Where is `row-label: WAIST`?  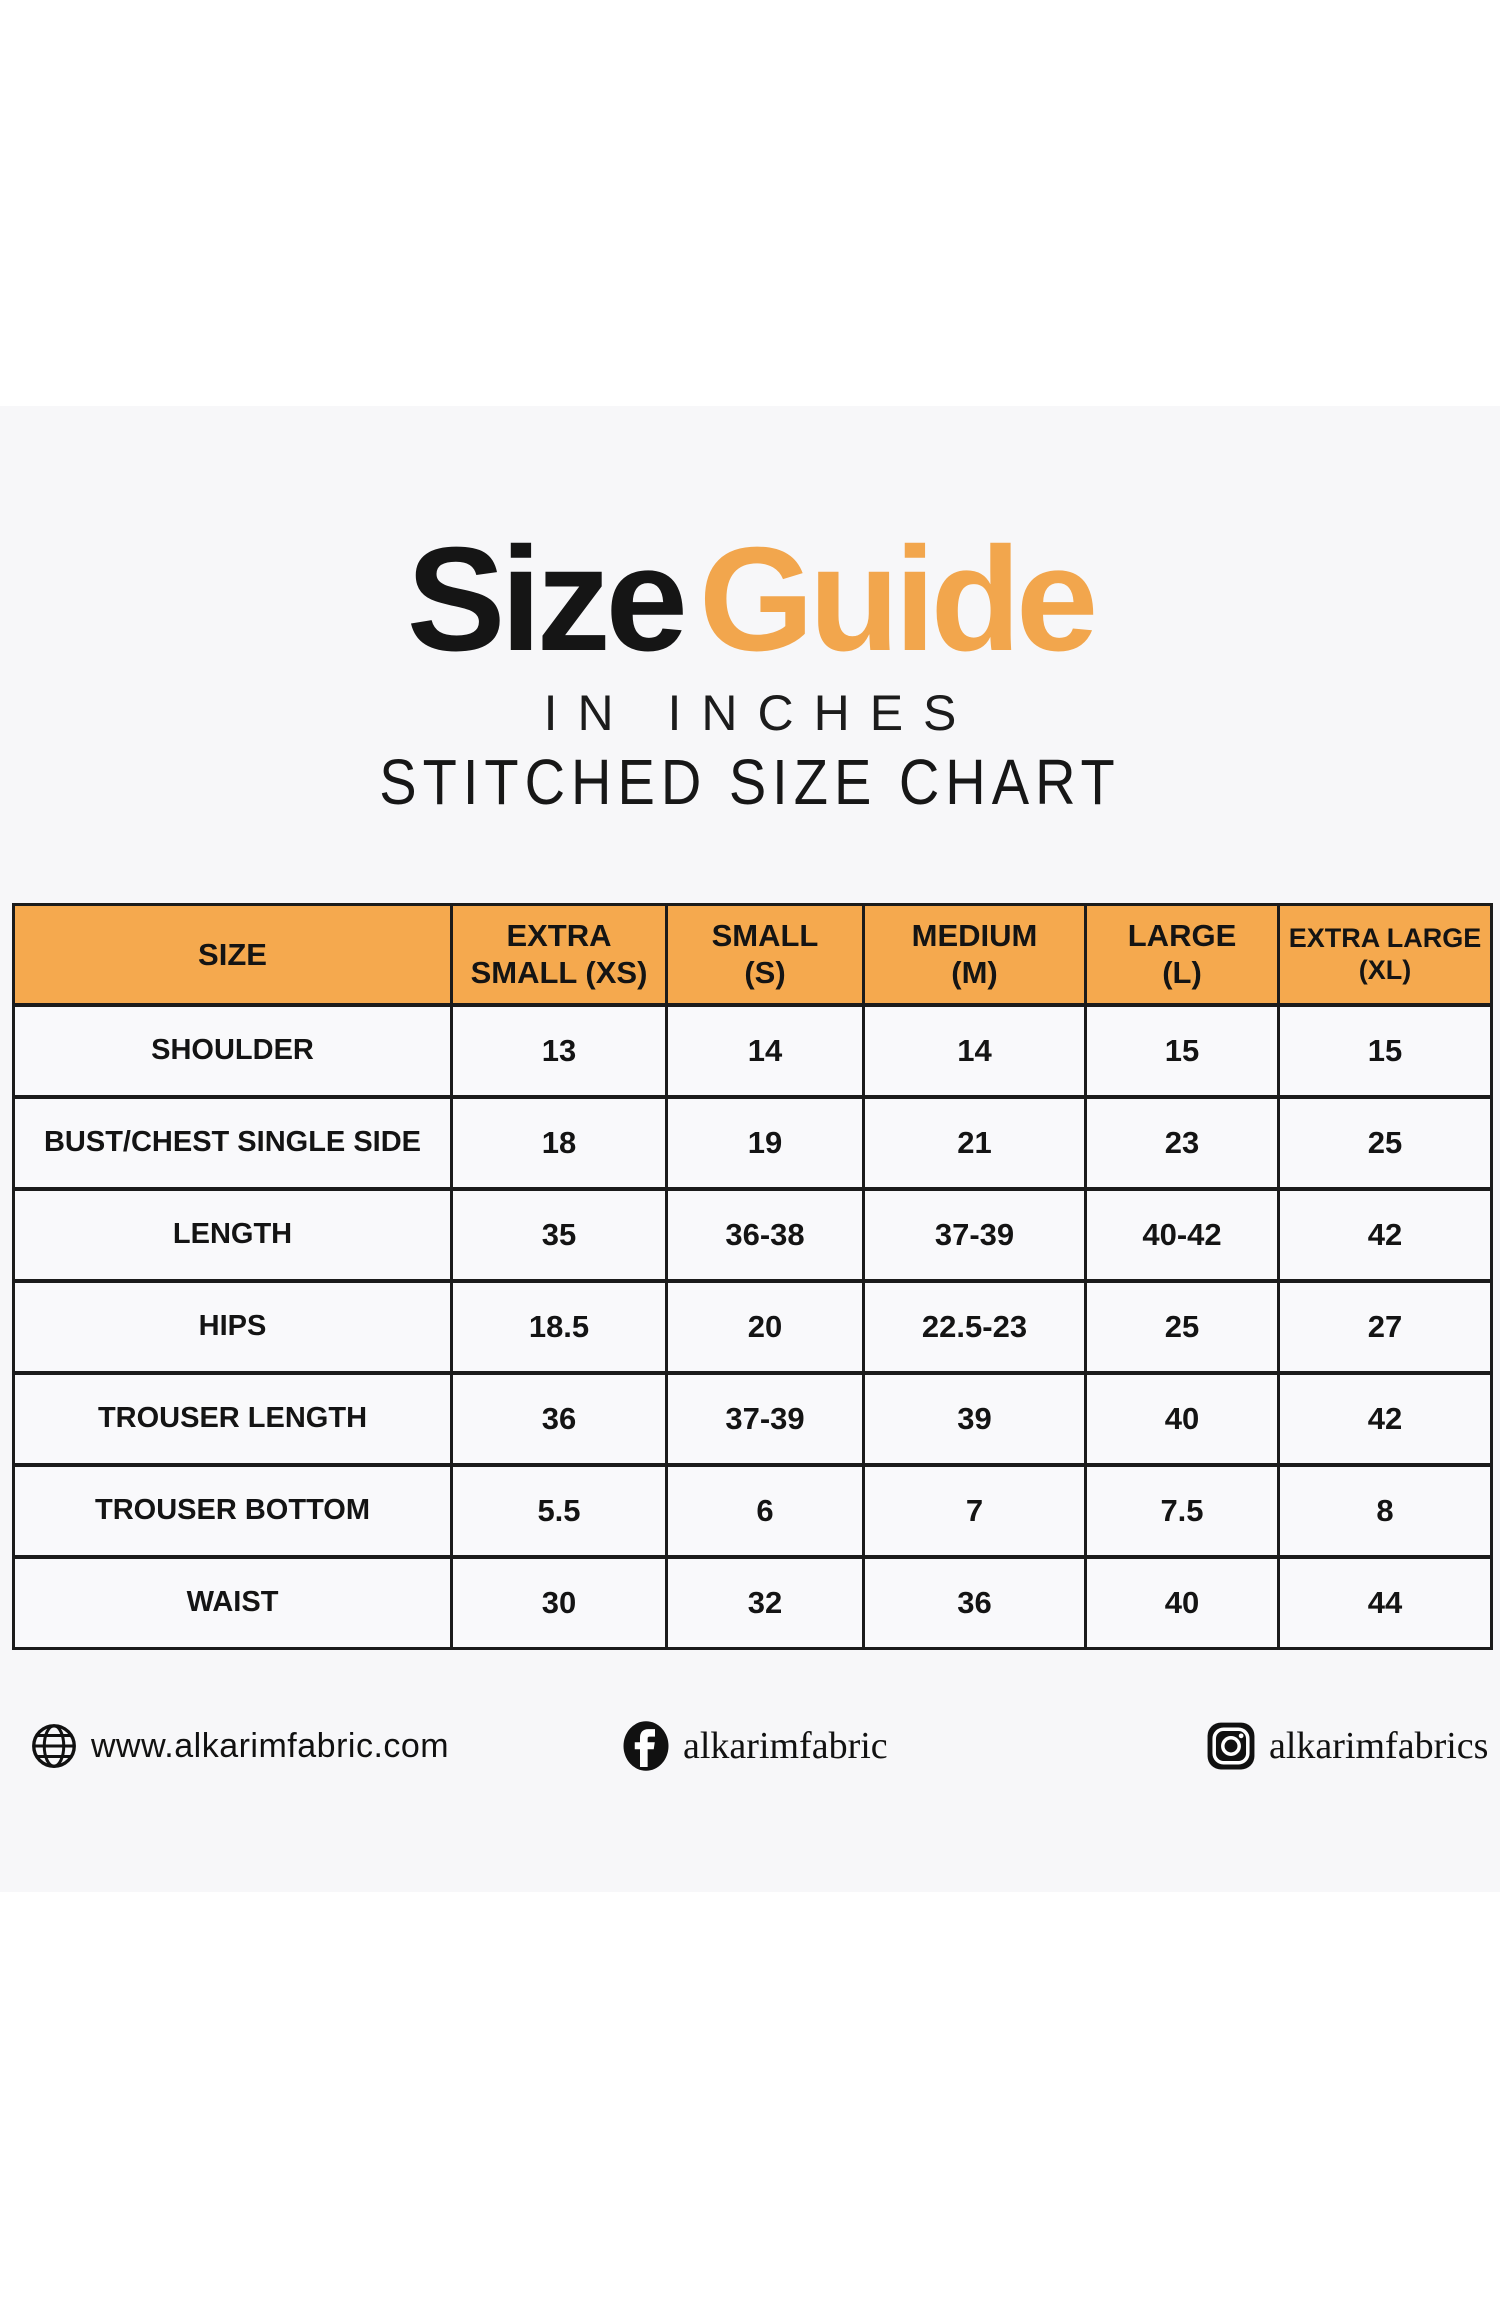 row-label: WAIST is located at coordinates (232, 1602).